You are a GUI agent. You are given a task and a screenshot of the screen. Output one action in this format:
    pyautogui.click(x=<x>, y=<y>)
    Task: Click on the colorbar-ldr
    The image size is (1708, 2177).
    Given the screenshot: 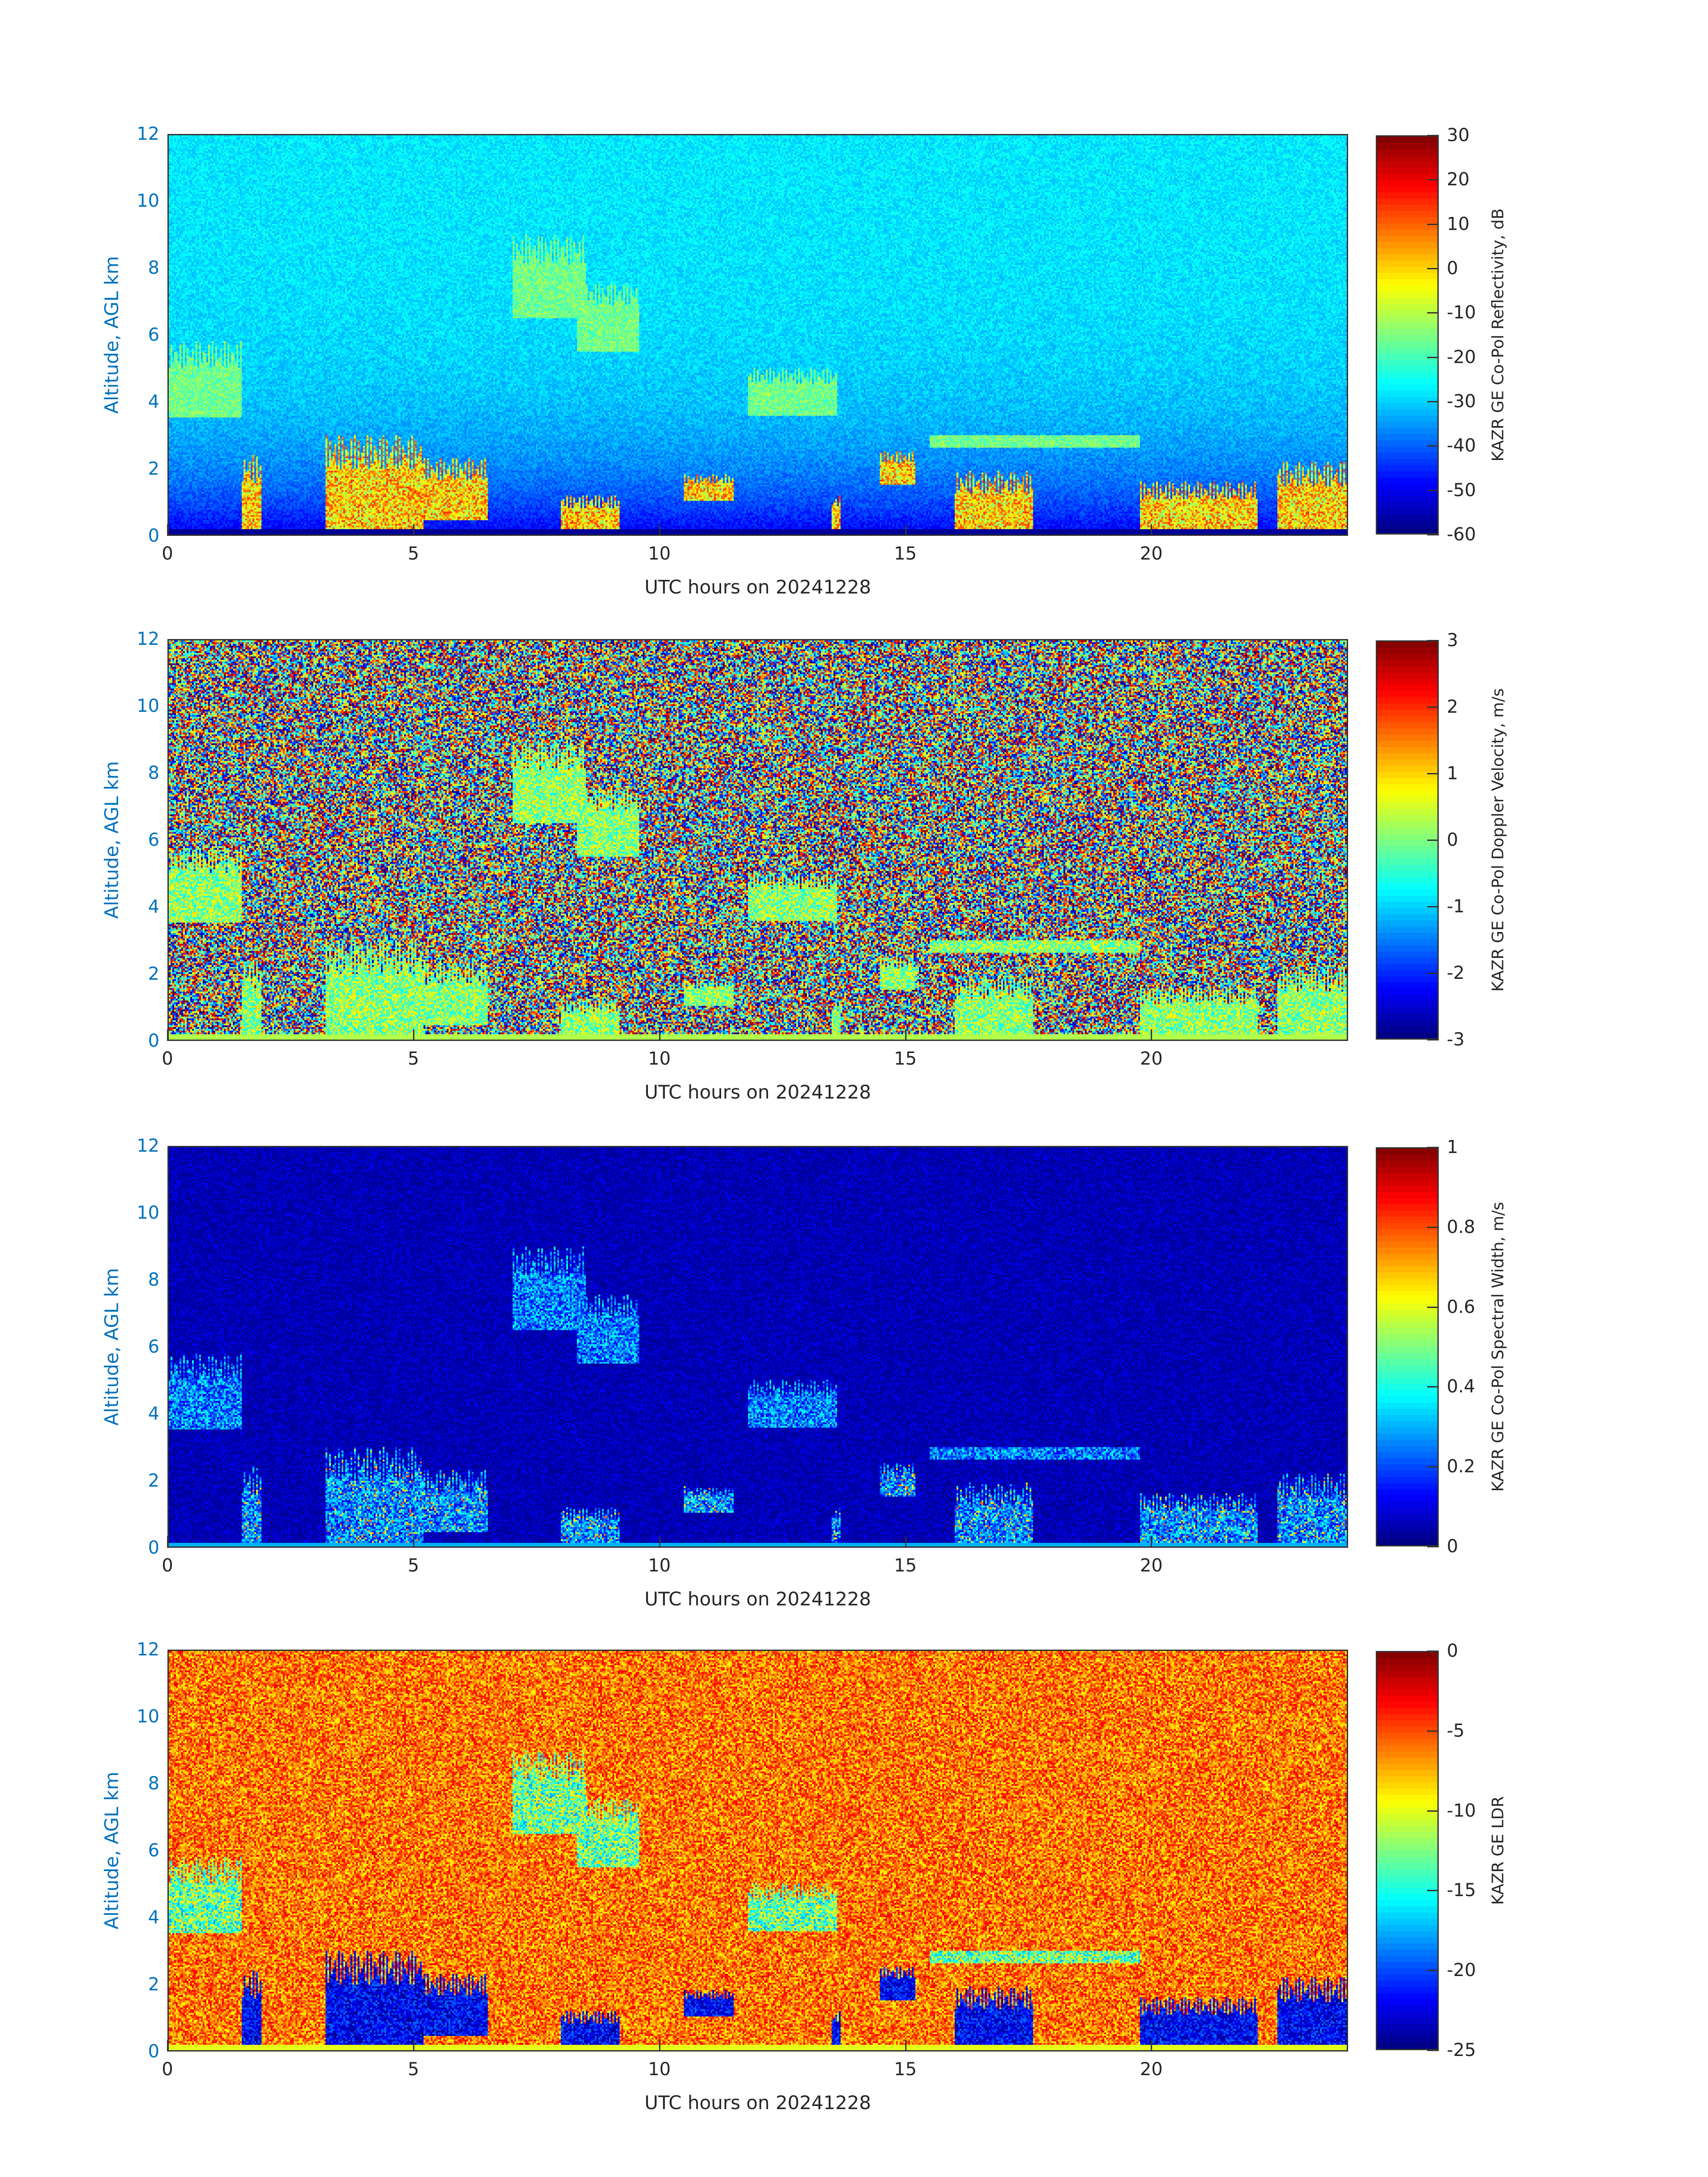 What is the action you would take?
    pyautogui.click(x=1407, y=1850)
    